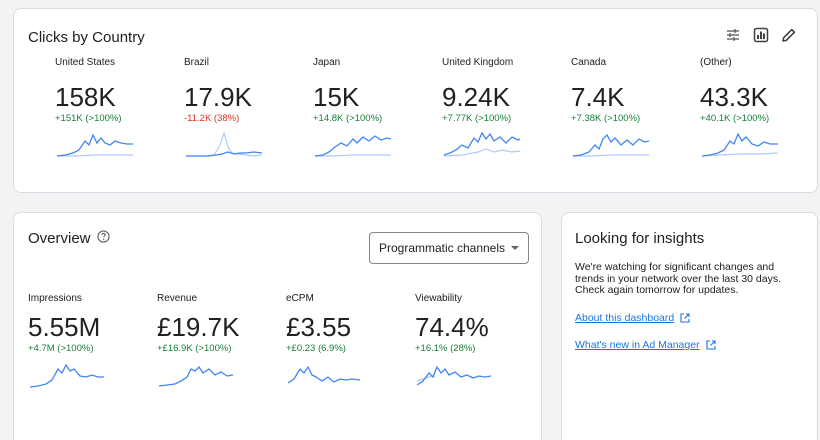 This screenshot has width=820, height=440. I want to click on metric-delta: +4.7M (>100%), so click(61, 348).